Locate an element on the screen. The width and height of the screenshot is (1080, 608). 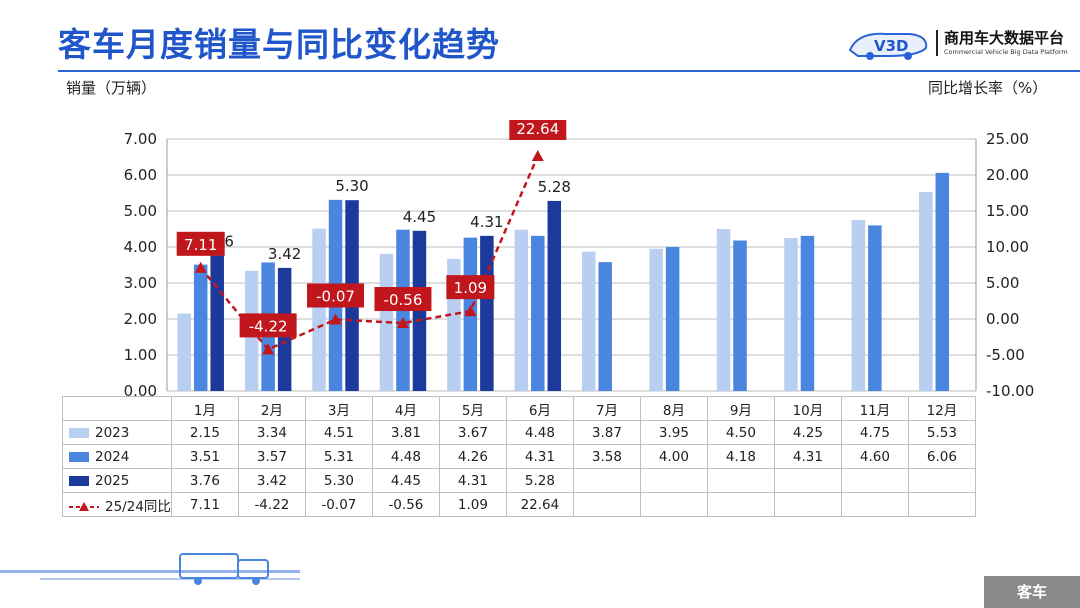
table-value-cell: 4.45 is located at coordinates (405, 480).